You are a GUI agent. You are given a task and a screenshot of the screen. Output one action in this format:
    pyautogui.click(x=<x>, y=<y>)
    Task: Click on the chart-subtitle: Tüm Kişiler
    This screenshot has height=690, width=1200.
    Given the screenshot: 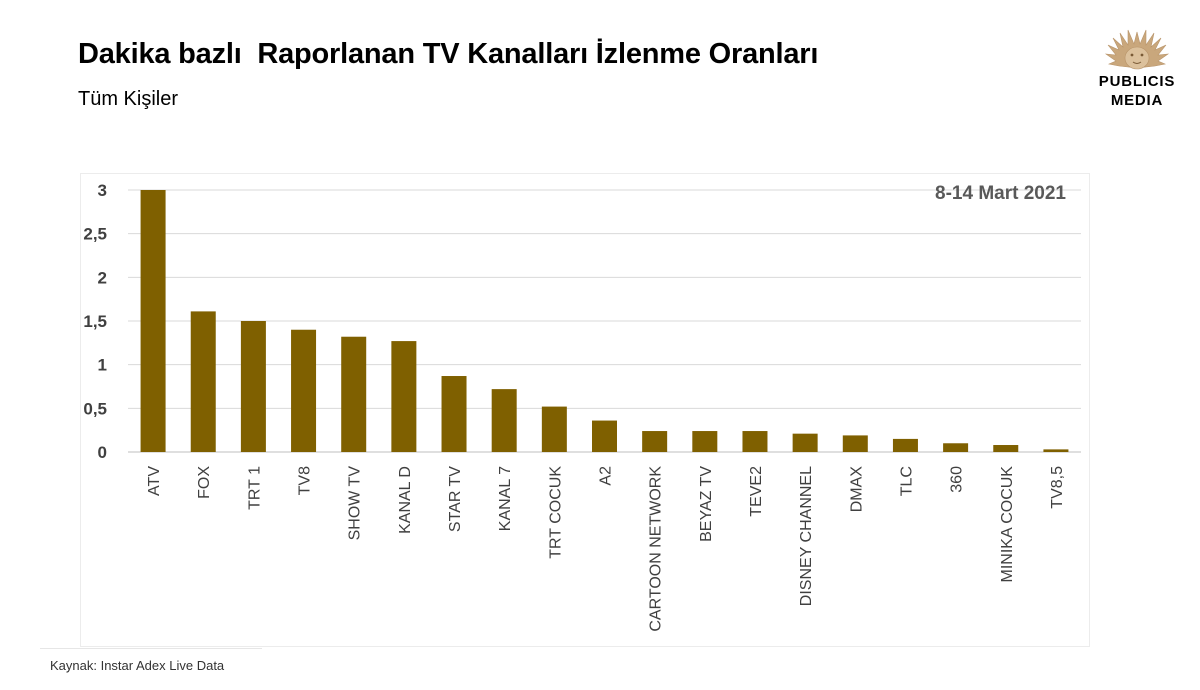 What is the action you would take?
    pyautogui.click(x=128, y=99)
    